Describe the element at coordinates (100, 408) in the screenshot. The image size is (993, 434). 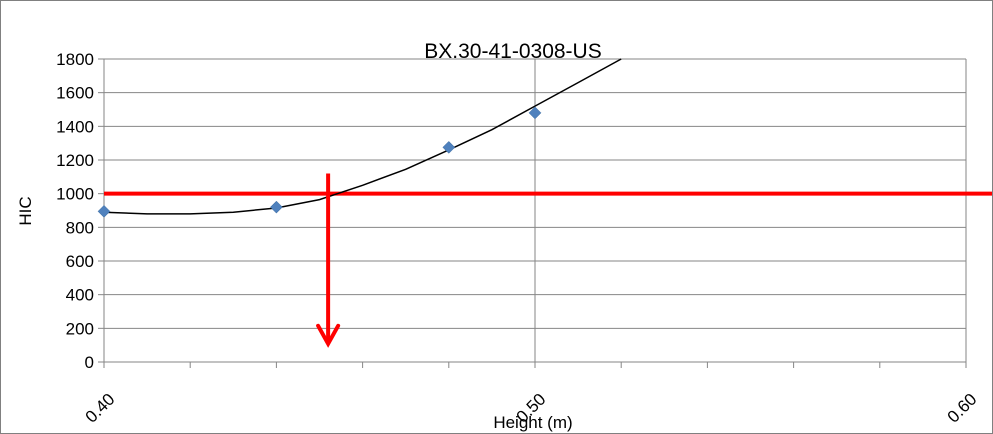
I see `x-tick-label: 0.40` at that location.